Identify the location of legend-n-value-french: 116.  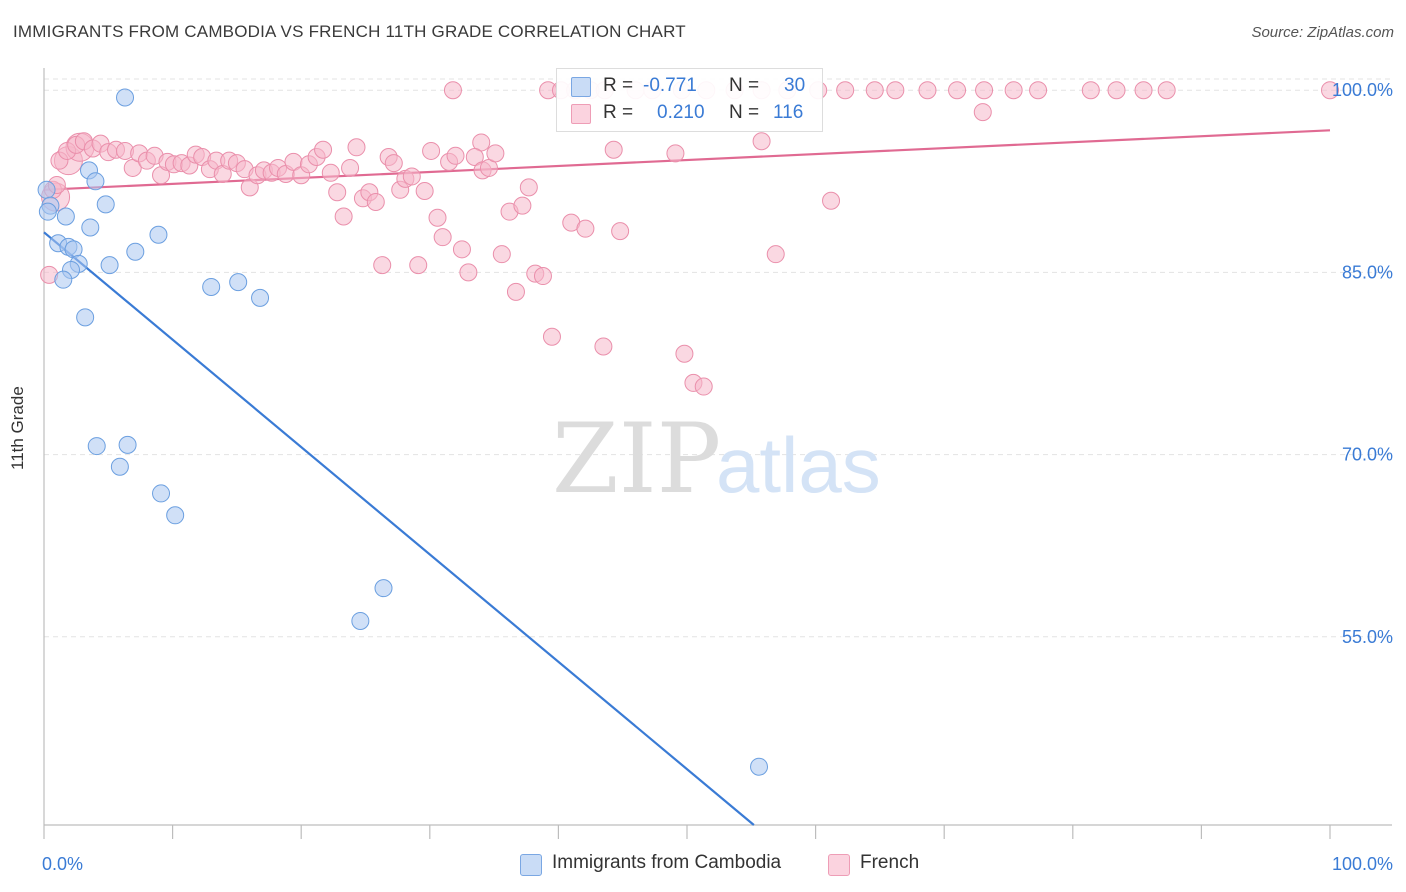
(788, 112).